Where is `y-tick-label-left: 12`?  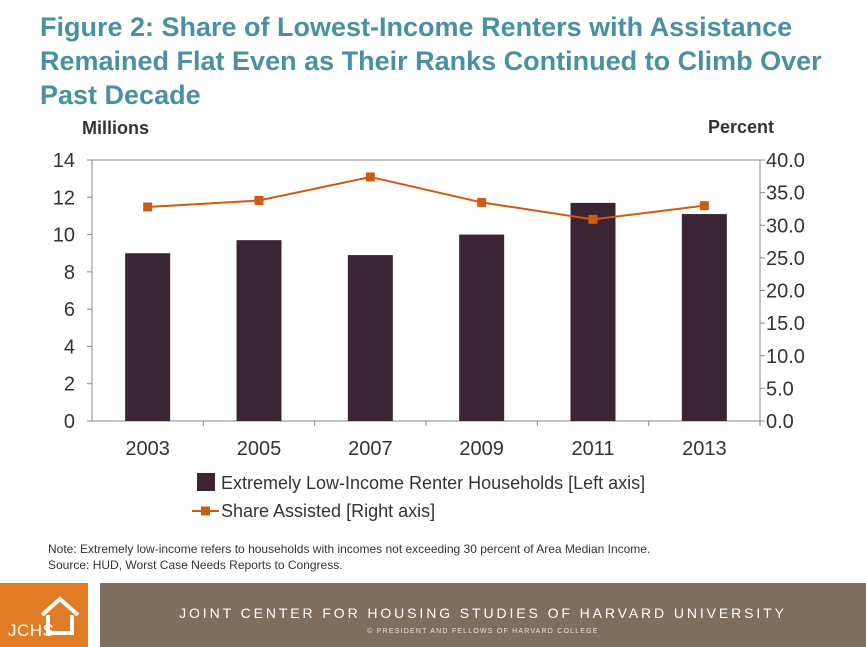 y-tick-label-left: 12 is located at coordinates (64, 198).